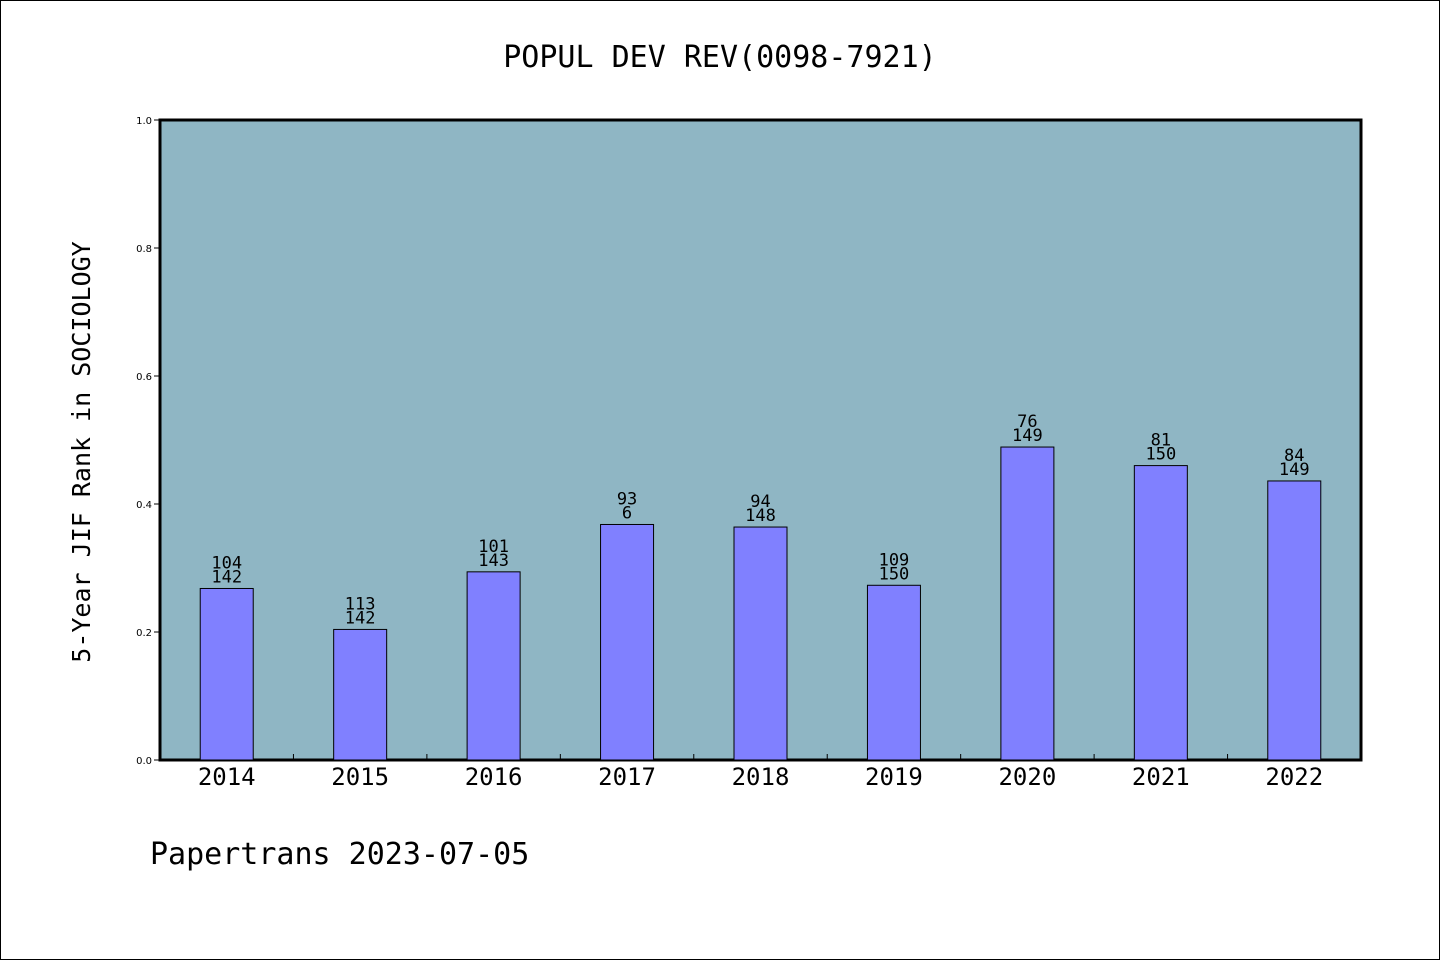 The image size is (1440, 960). What do you see at coordinates (493, 547) in the screenshot?
I see `bar-label-top: 101` at bounding box center [493, 547].